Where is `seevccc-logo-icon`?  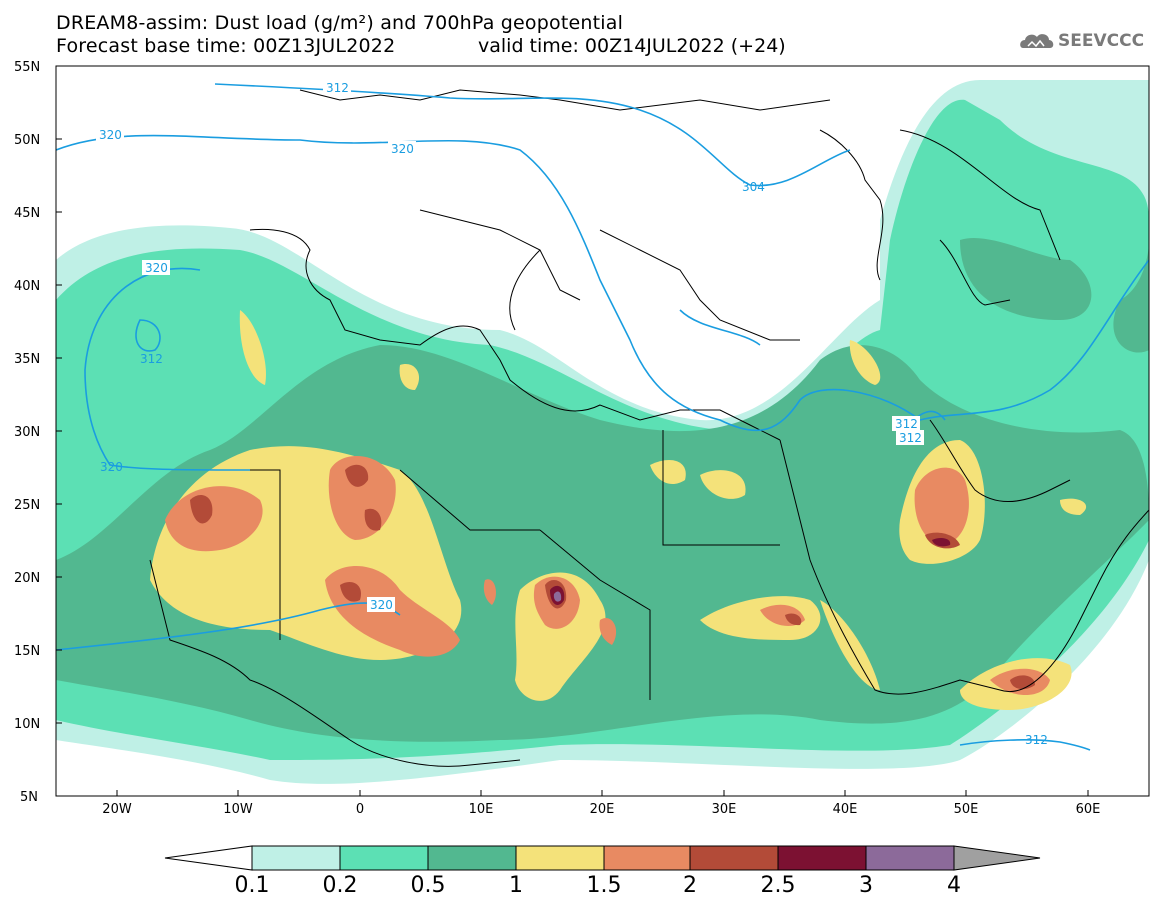 seevccc-logo-icon is located at coordinates (1037, 41).